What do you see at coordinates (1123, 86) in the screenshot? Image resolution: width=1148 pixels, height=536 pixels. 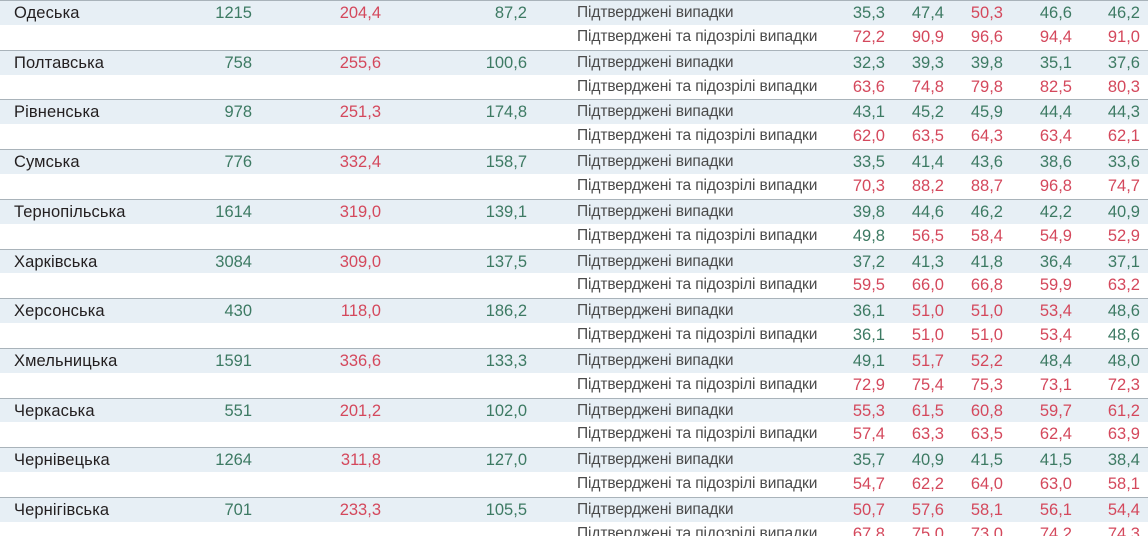 I see `metric-value: 80,3` at bounding box center [1123, 86].